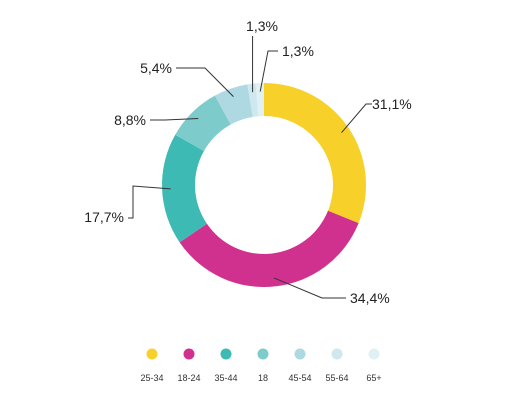 The width and height of the screenshot is (522, 407). I want to click on value-label-25-34: 31,1%, so click(392, 104).